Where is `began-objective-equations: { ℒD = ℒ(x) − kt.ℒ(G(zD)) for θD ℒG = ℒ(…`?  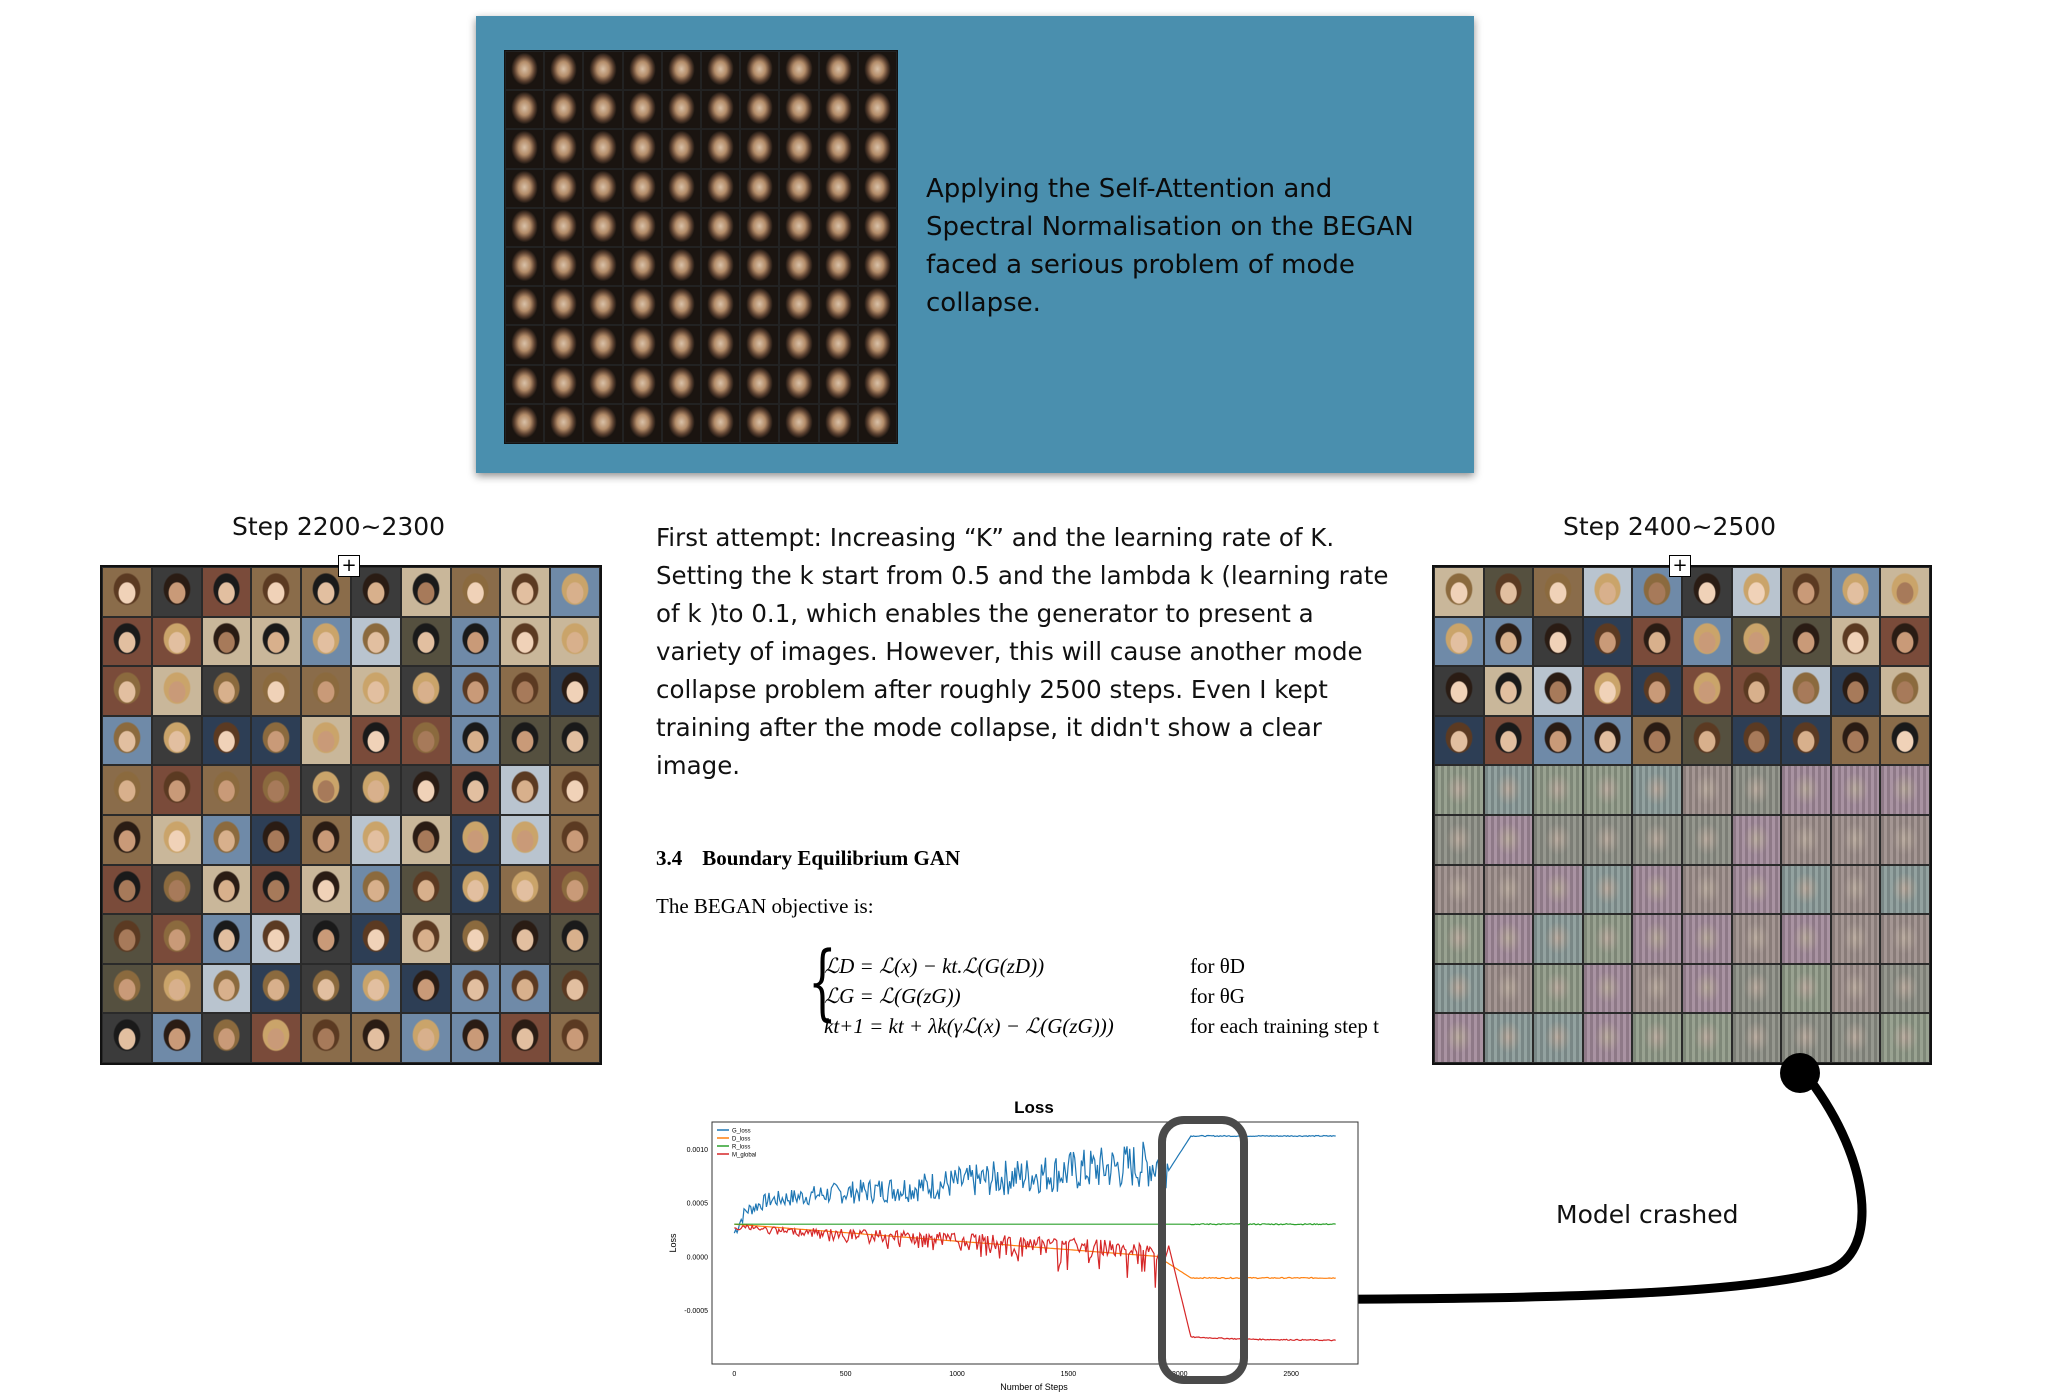
began-objective-equations: { ℒD = ℒ(x) − kt.ℒ(G(zD)) for θD ℒG = ℒ(… is located at coordinates (1108, 995).